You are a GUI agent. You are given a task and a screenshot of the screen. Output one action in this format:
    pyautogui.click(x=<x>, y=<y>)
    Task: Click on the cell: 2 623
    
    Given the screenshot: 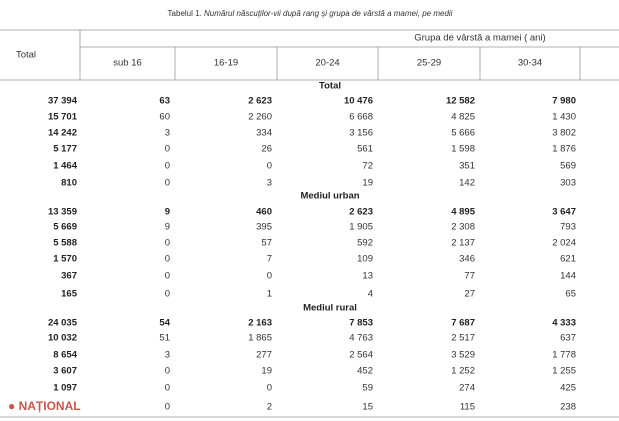 What is the action you would take?
    pyautogui.click(x=361, y=212)
    